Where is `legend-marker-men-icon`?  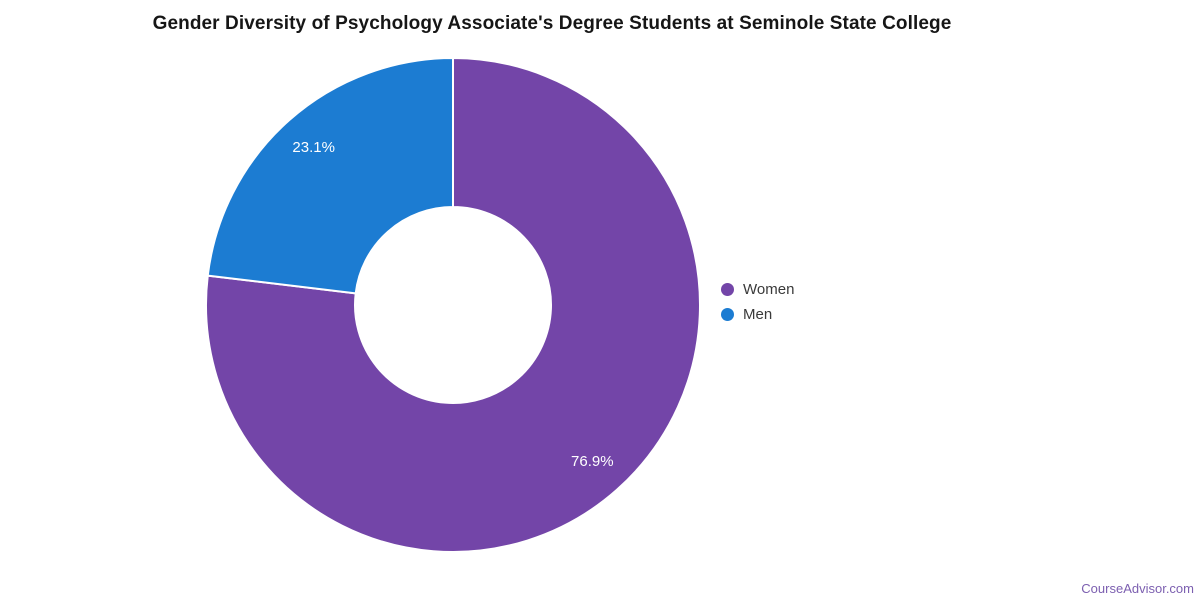 legend-marker-men-icon is located at coordinates (727, 314).